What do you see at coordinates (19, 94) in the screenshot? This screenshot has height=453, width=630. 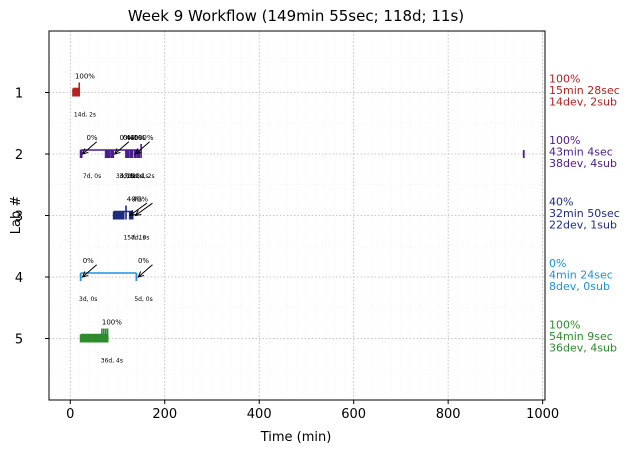 I see `y-tick-label: 1` at bounding box center [19, 94].